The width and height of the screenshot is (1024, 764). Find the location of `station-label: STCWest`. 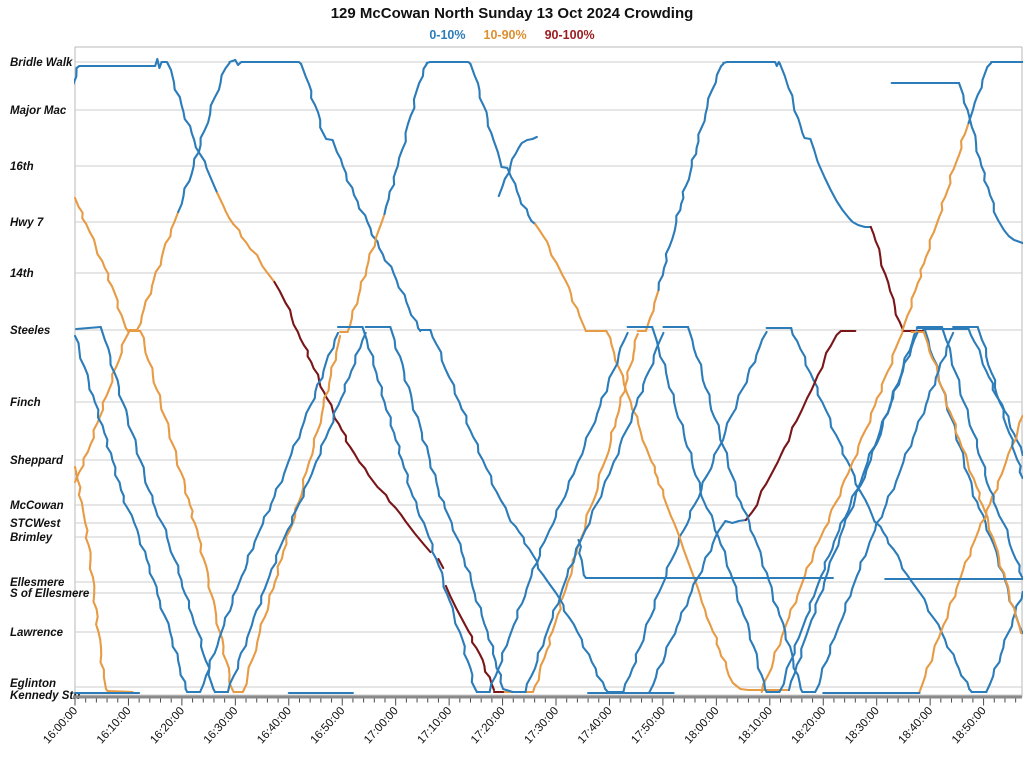

station-label: STCWest is located at coordinates (35, 524).